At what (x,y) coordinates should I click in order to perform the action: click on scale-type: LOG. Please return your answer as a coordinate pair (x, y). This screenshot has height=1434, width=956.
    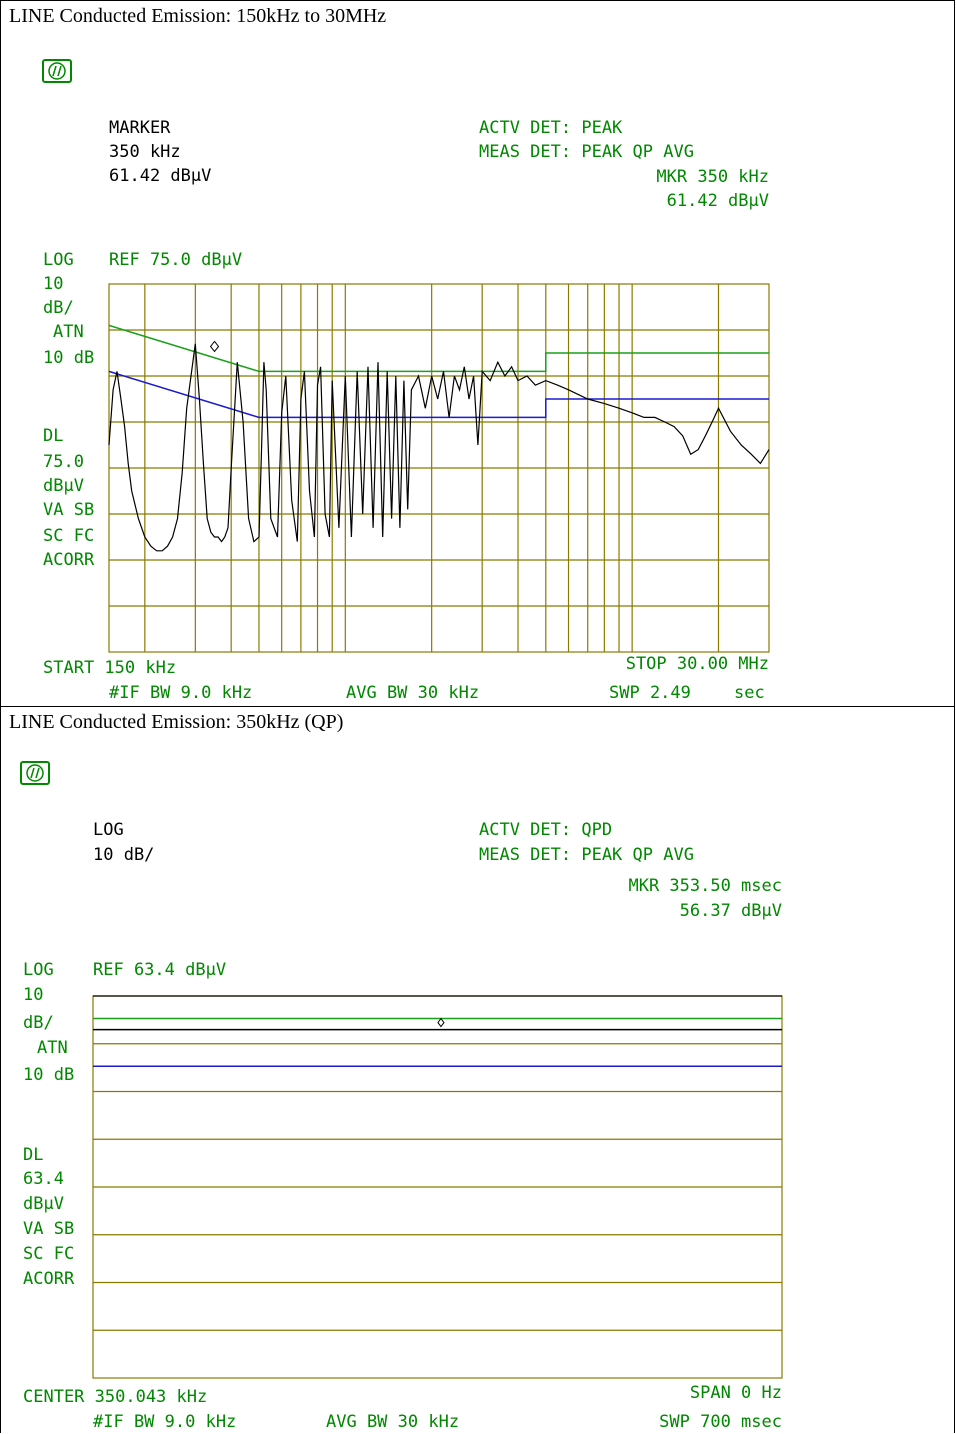
    Looking at the image, I should click on (108, 830).